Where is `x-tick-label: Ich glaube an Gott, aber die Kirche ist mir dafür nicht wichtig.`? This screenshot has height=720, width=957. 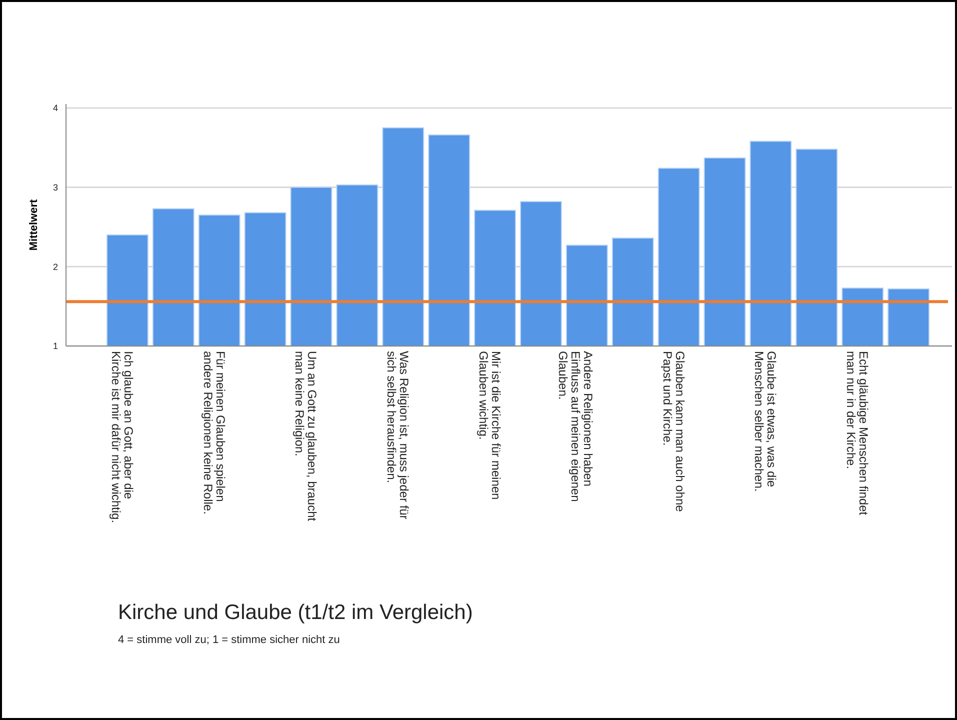
x-tick-label: Ich glaube an Gott, aber die Kirche ist mir dafür nicht wichtig. is located at coordinates (122, 437).